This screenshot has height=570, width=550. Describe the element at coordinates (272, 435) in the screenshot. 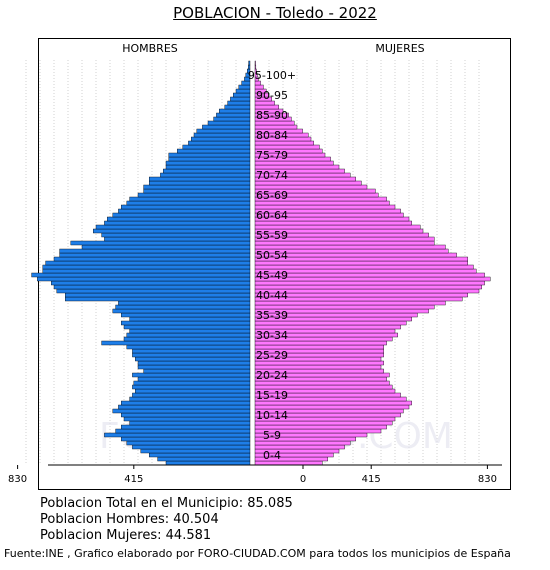

I see `age-group-label: 5-9` at that location.